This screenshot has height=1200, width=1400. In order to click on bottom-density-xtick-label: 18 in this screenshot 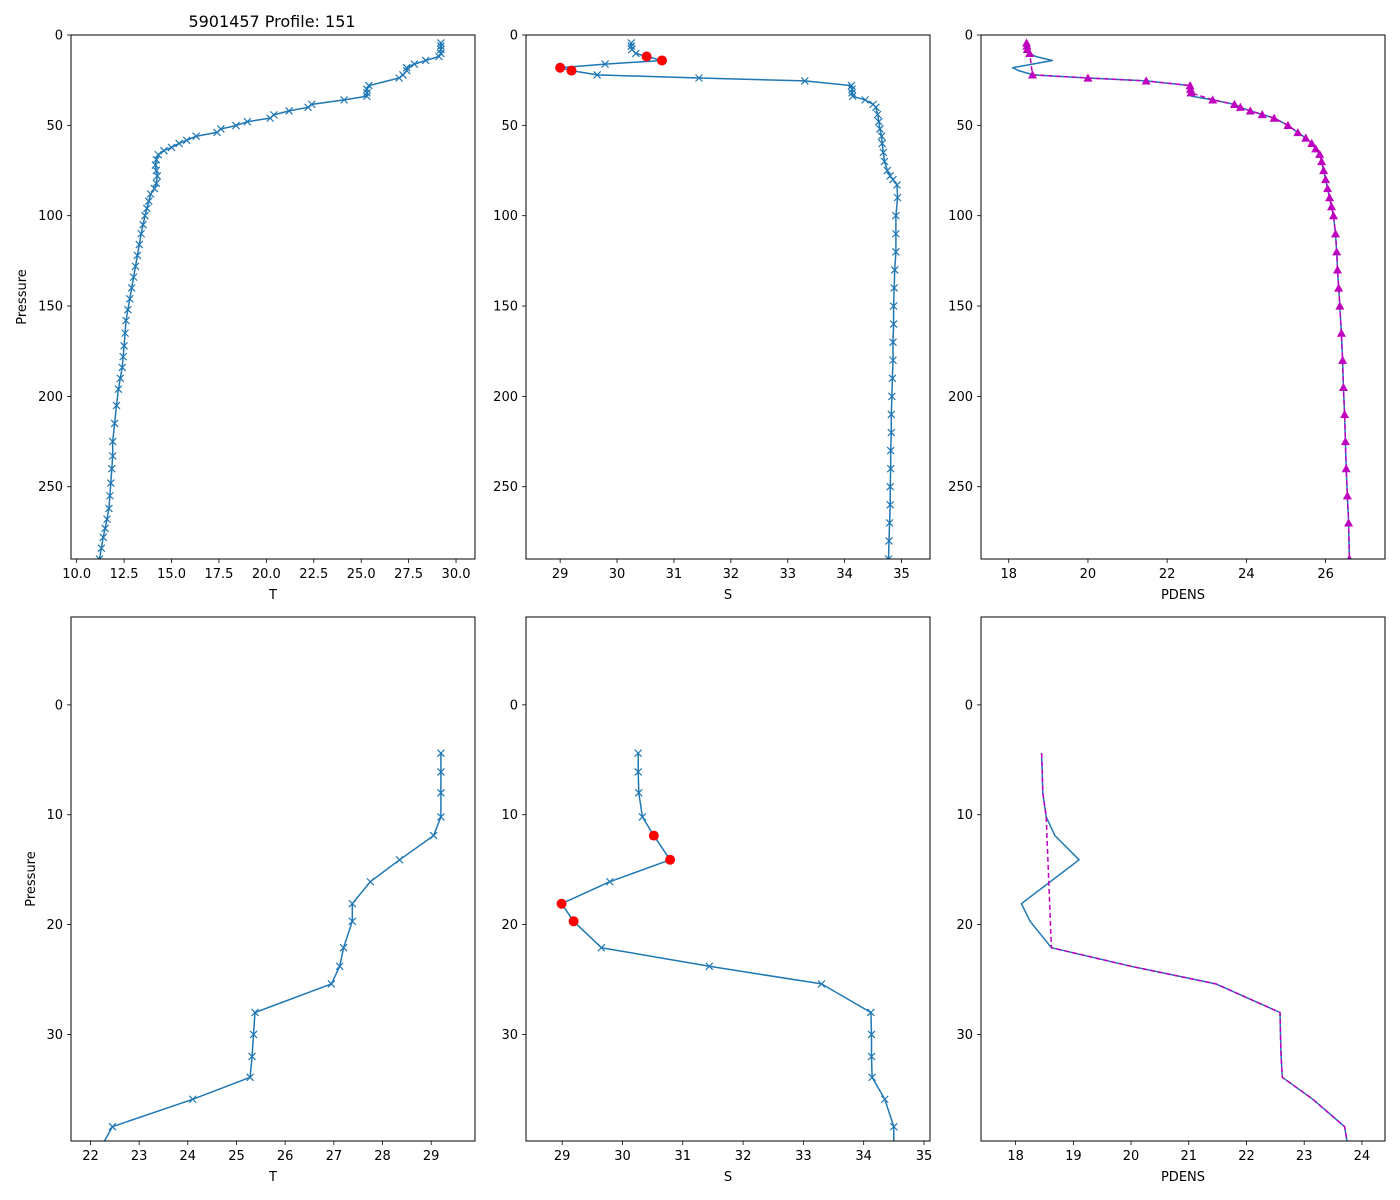, I will do `click(1015, 1156)`.